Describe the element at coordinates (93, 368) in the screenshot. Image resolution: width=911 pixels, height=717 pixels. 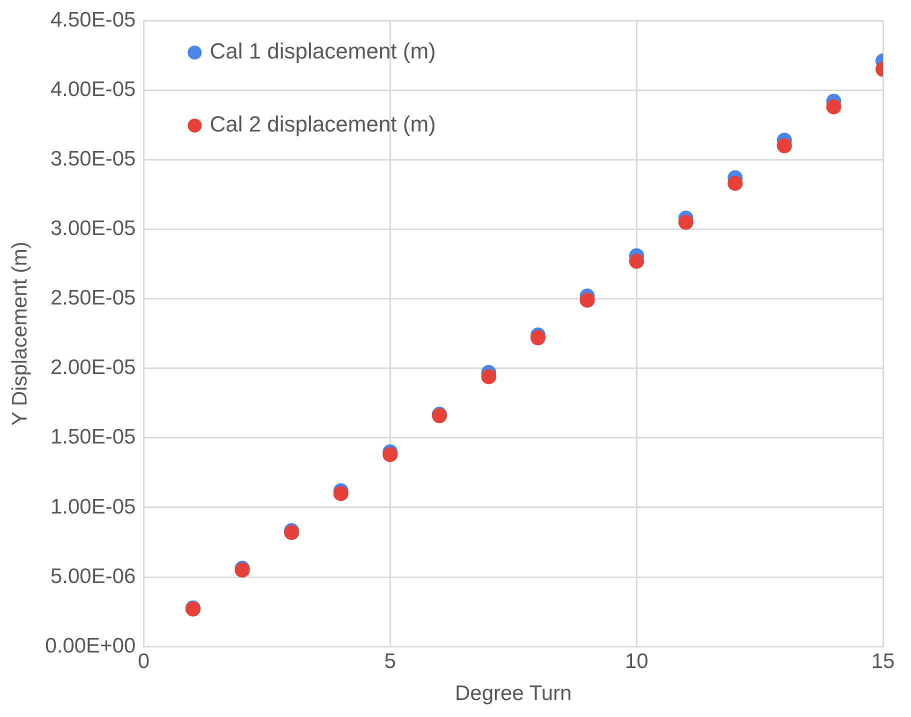
I see `y-tick-label: 2.00E-05` at that location.